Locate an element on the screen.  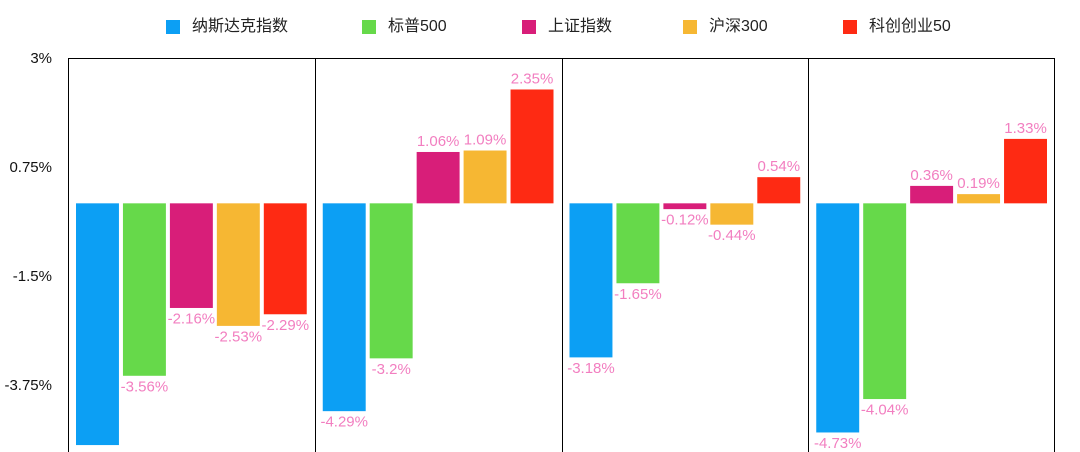
y-axis: 3%0.75%-1.5%-3.75% is located at coordinates (28, 222).